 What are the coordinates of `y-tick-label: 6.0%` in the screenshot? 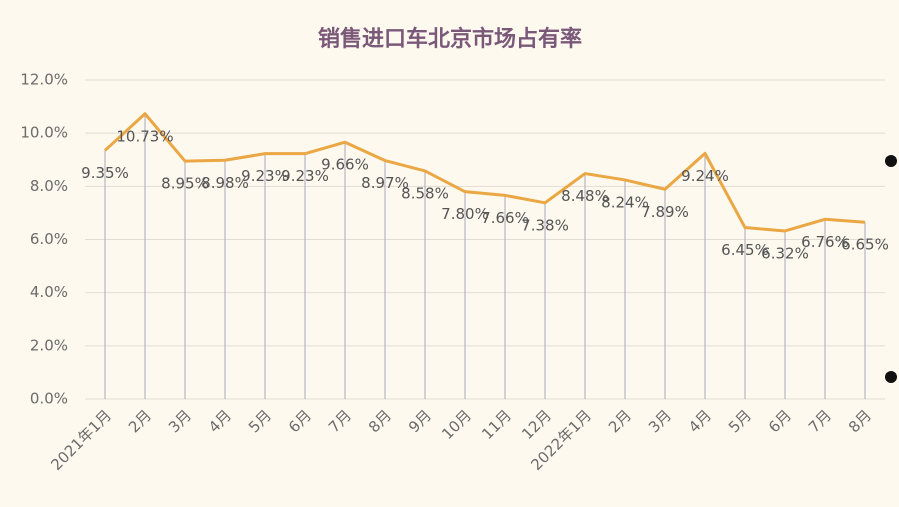 It's located at (49, 239).